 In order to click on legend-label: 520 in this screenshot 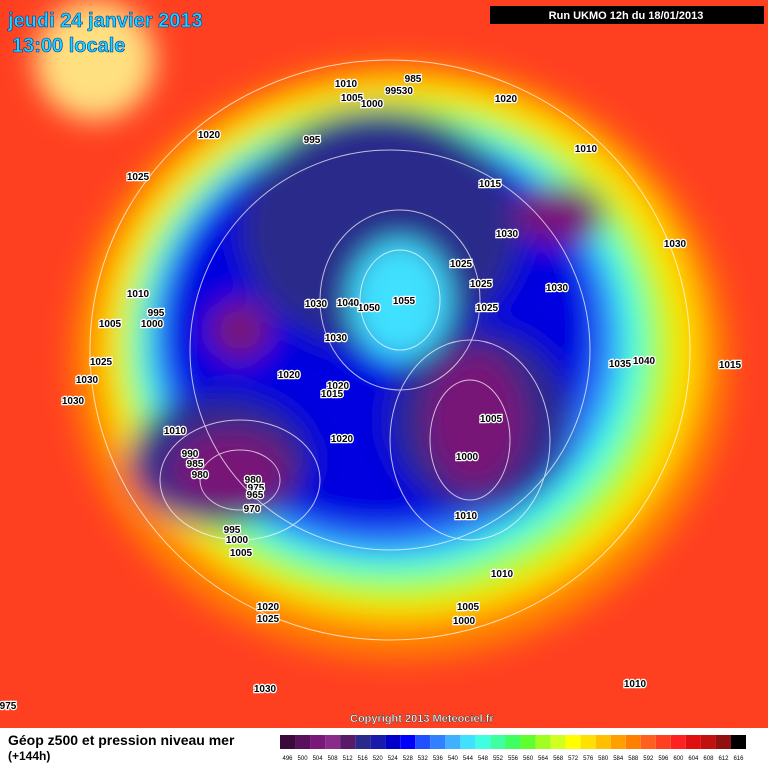, I will do `click(378, 759)`.